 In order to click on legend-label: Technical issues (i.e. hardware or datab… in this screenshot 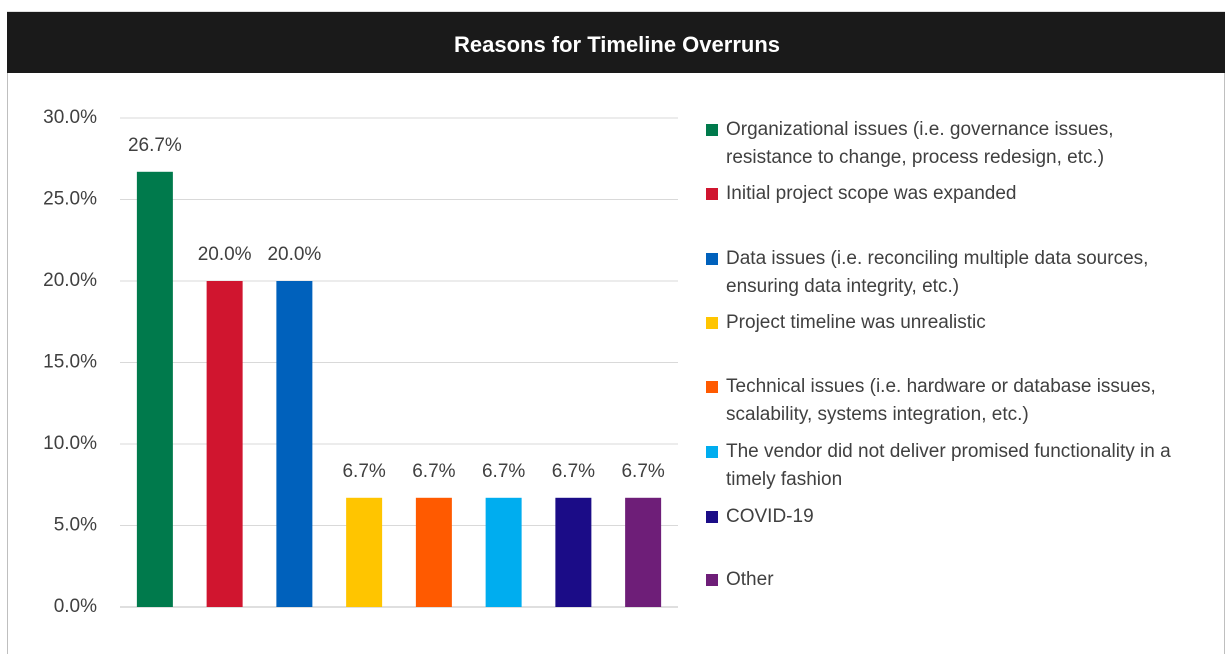, I will do `click(941, 400)`.